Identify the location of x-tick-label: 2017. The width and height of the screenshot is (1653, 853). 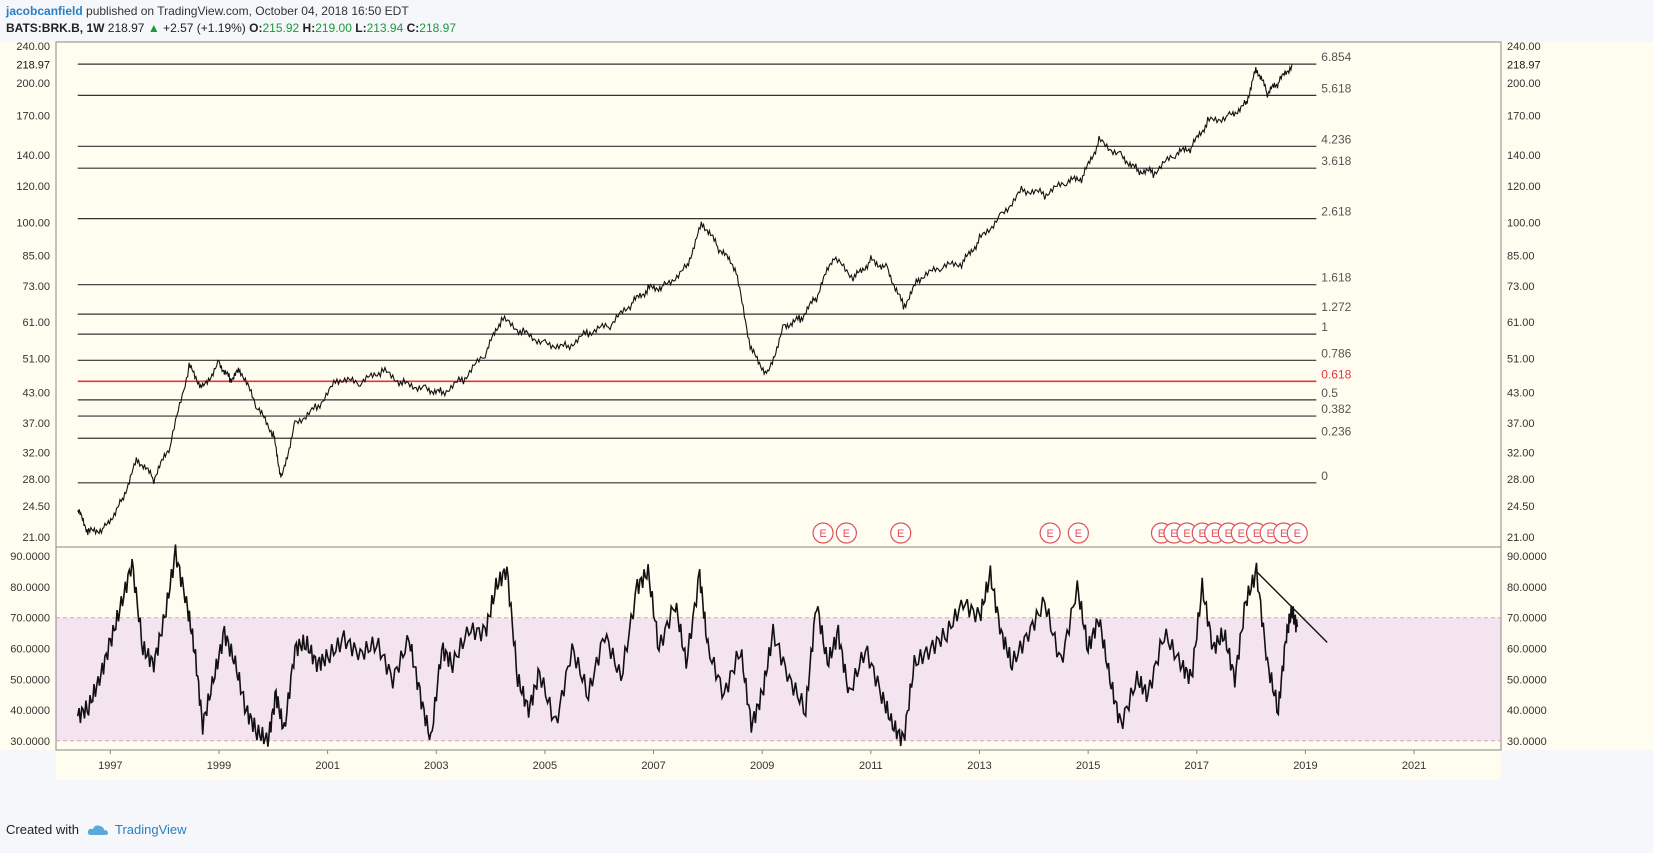
(1197, 766).